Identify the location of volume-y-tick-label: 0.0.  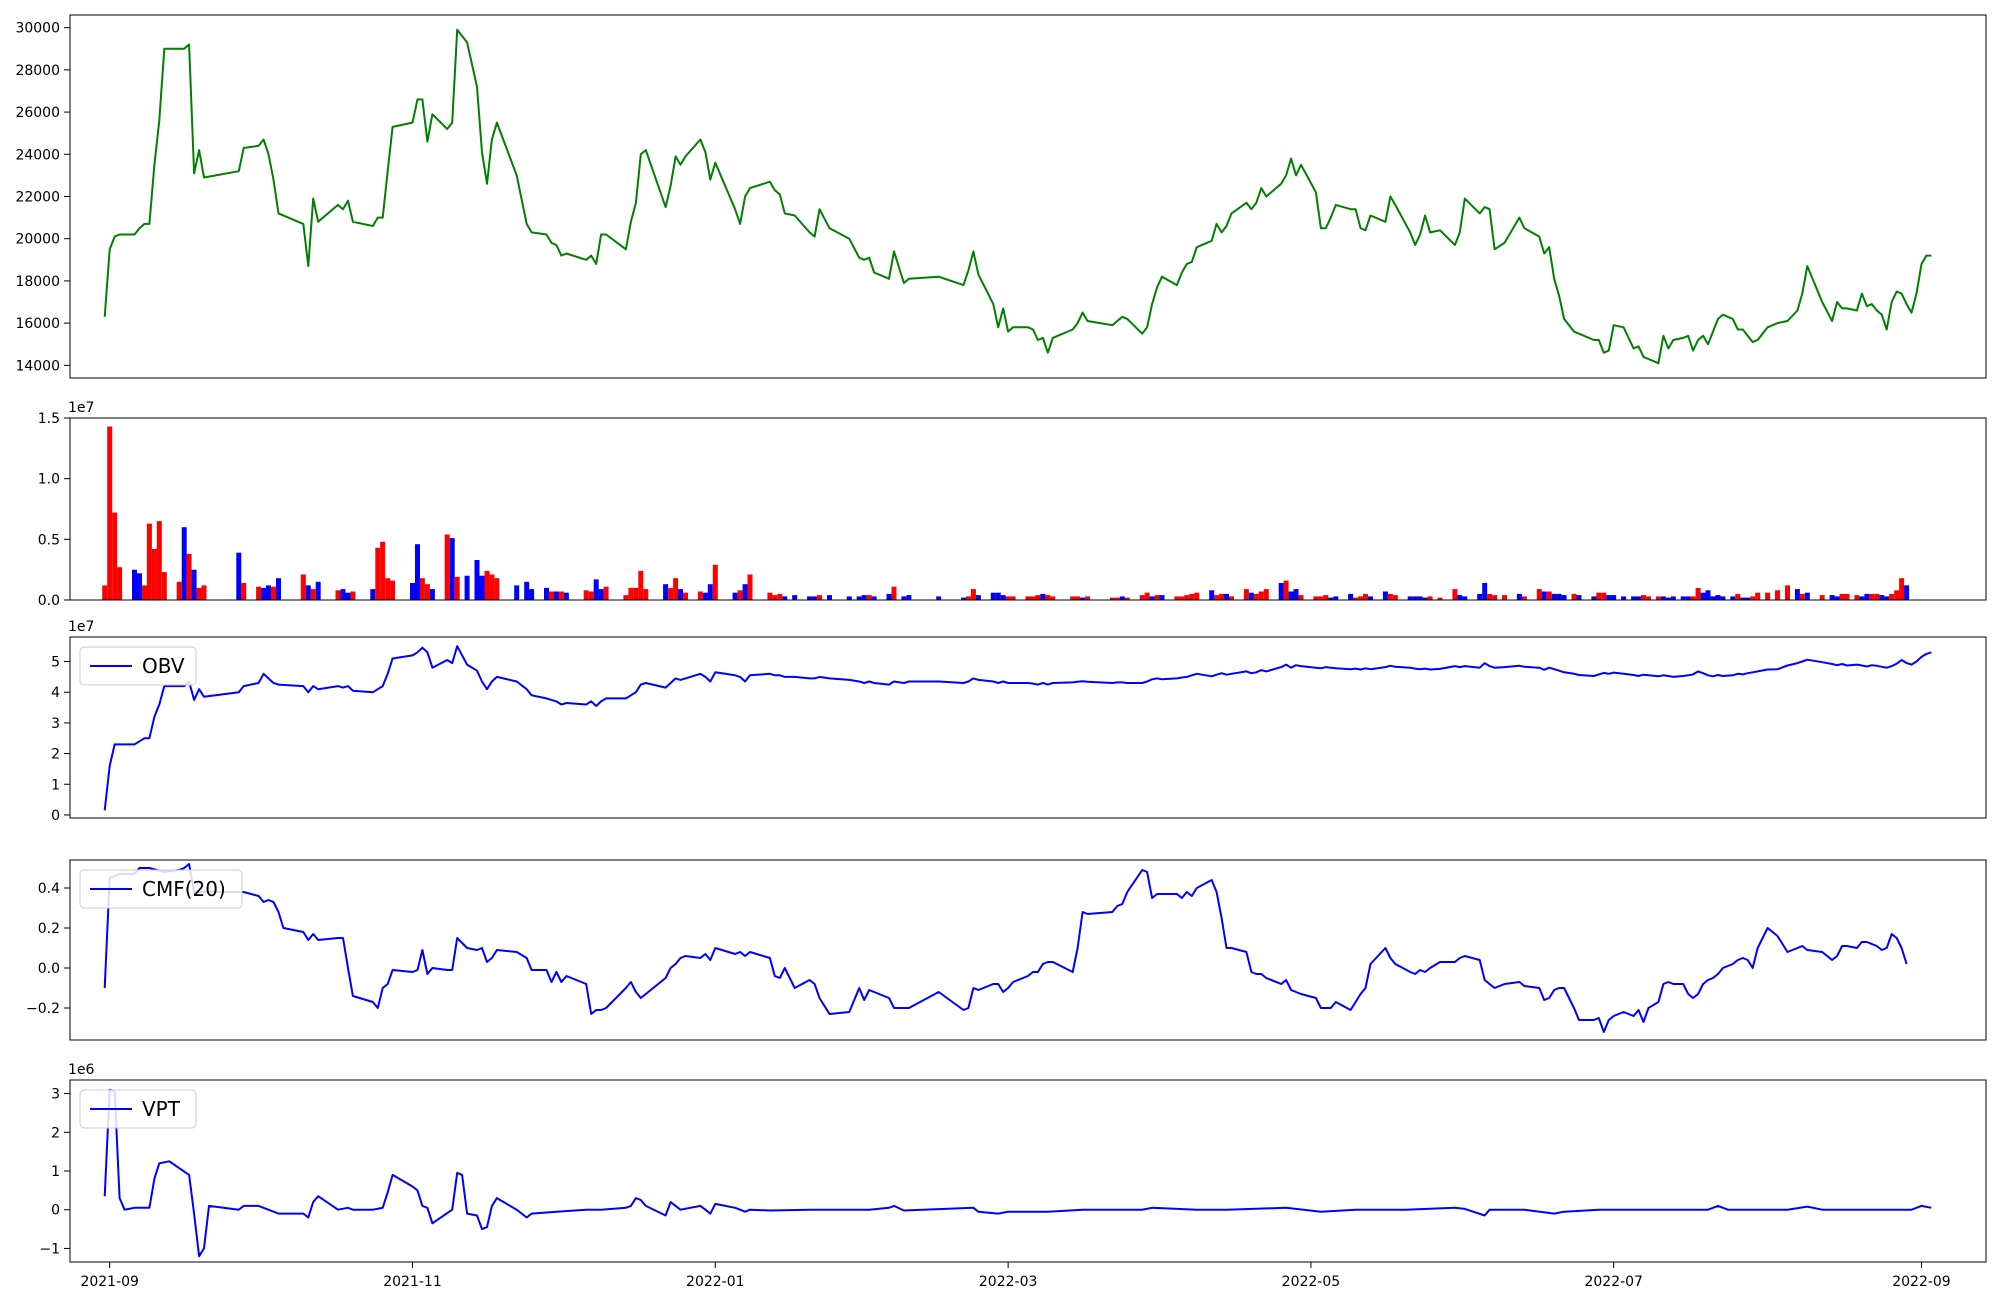
(49, 601).